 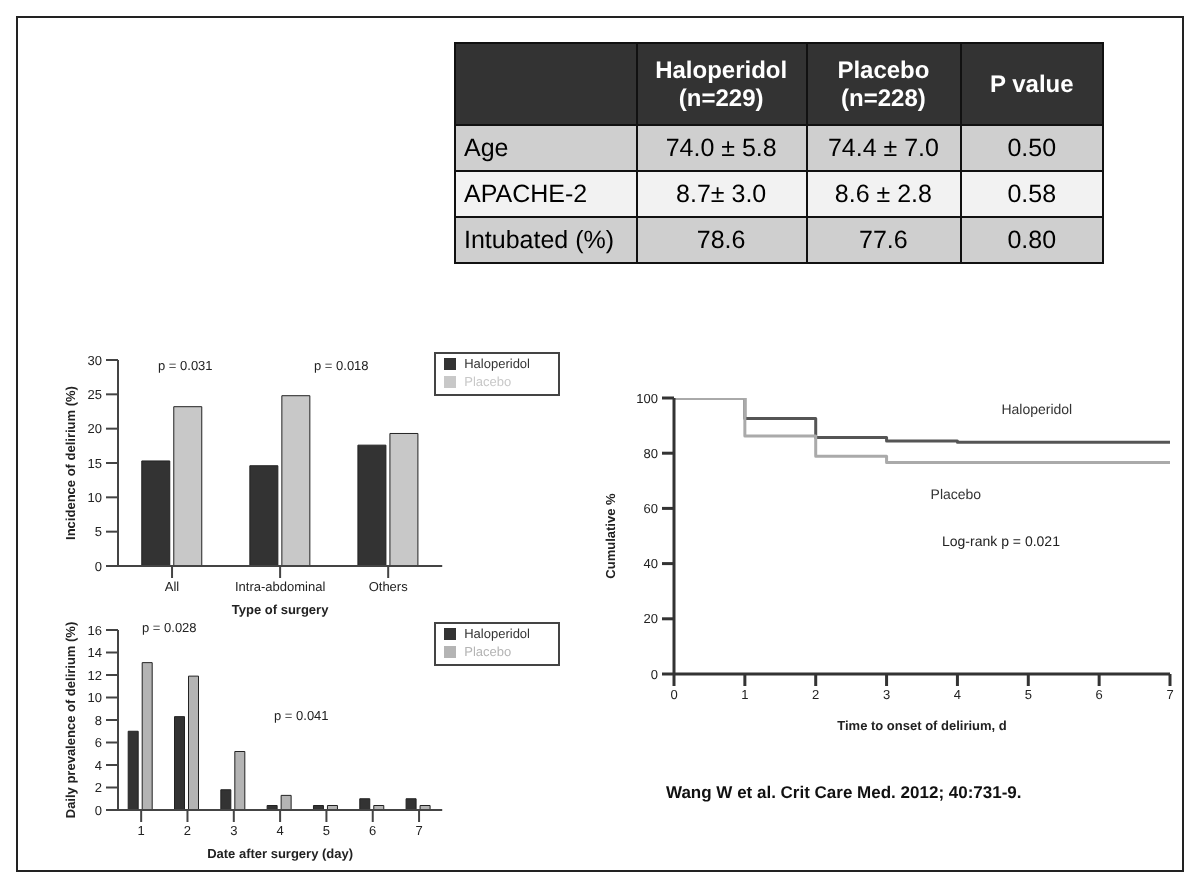 What do you see at coordinates (883, 148) in the screenshot?
I see `text: 74.4 ± 7.0` at bounding box center [883, 148].